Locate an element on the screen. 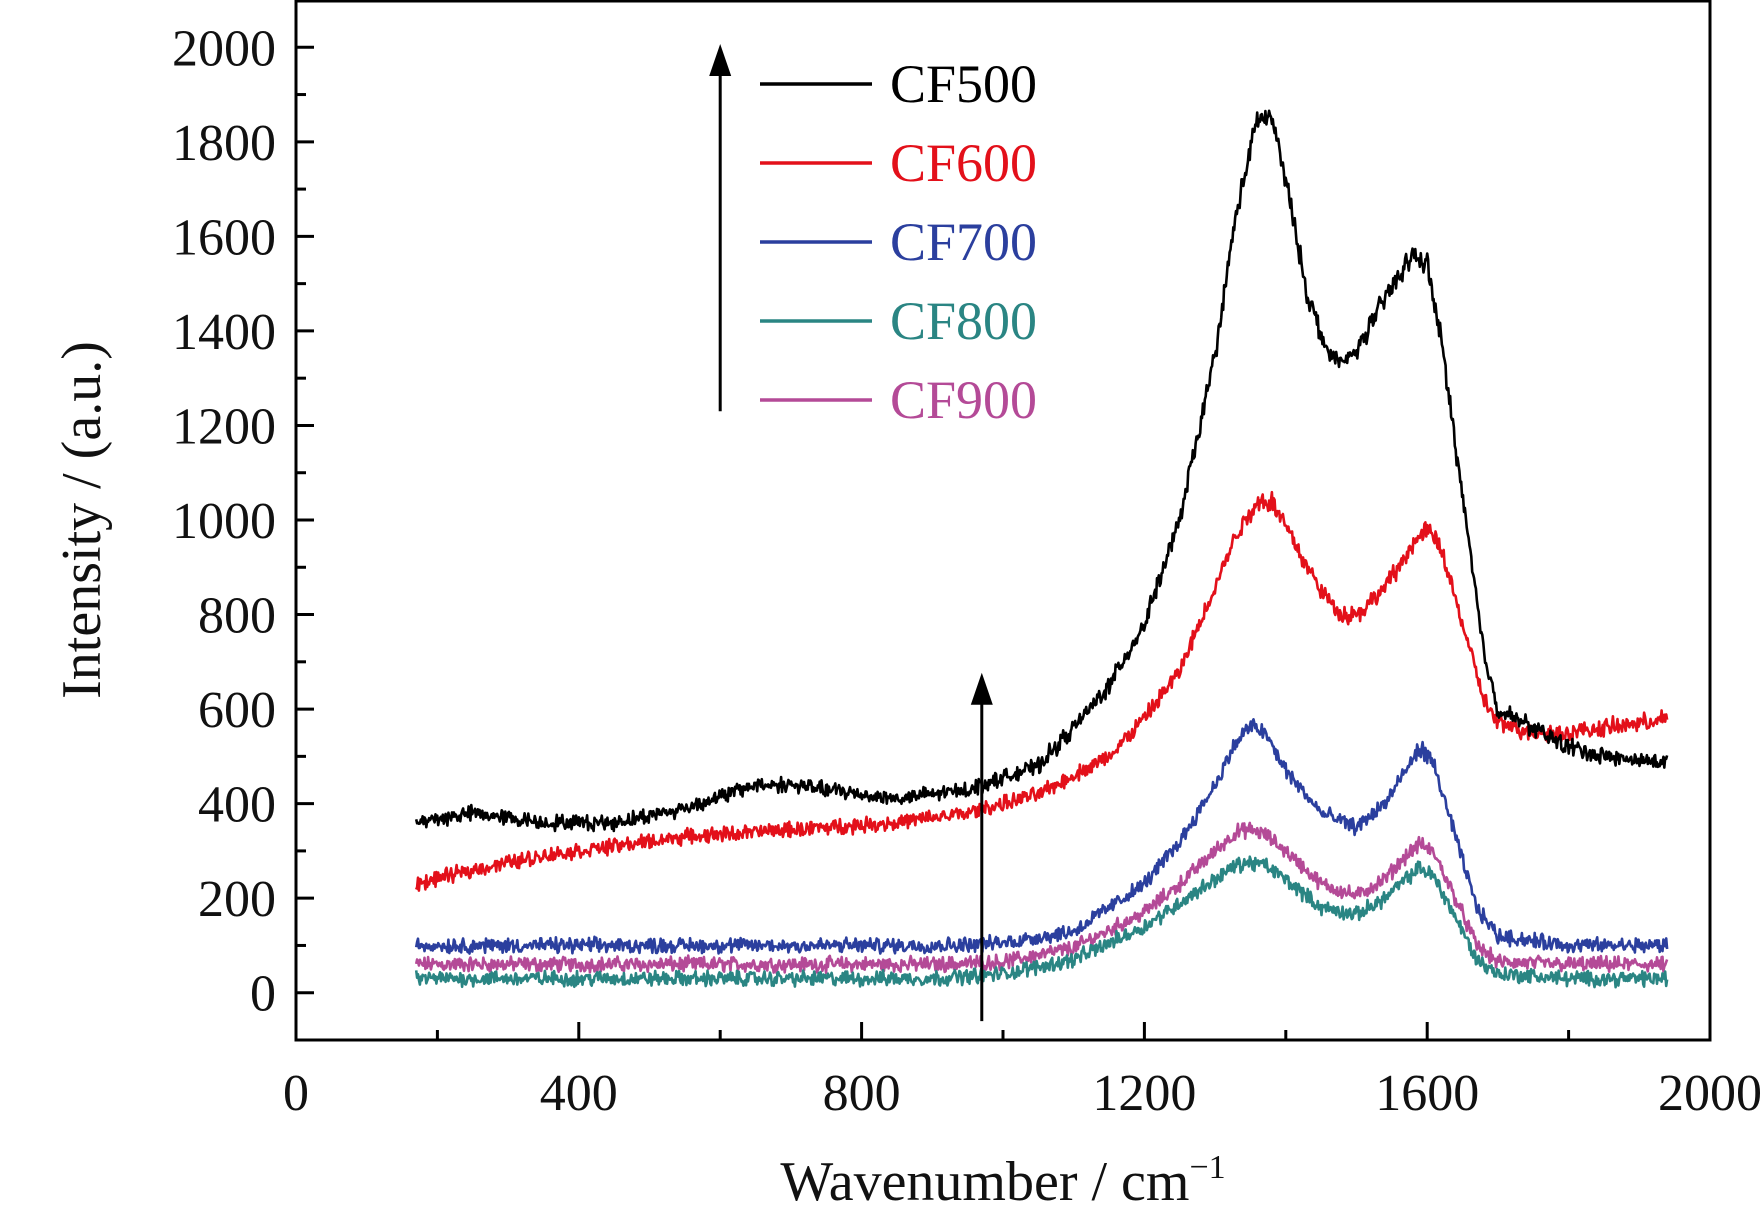 The width and height of the screenshot is (1762, 1227). legend-item-cf600: CF600 is located at coordinates (898, 163).